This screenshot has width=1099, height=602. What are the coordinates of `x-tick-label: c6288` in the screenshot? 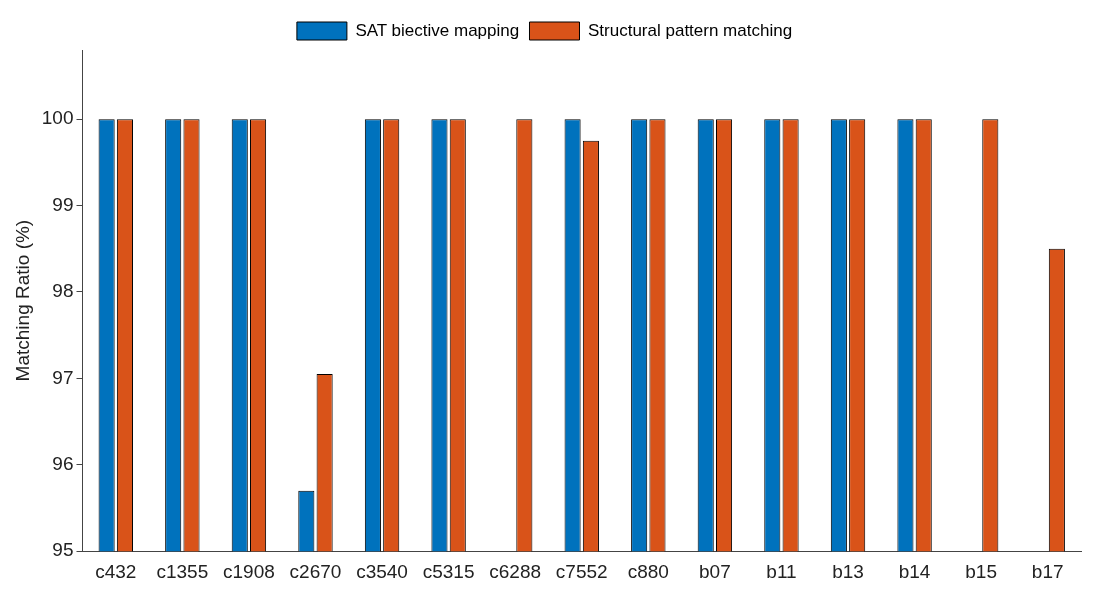 It's located at (515, 571).